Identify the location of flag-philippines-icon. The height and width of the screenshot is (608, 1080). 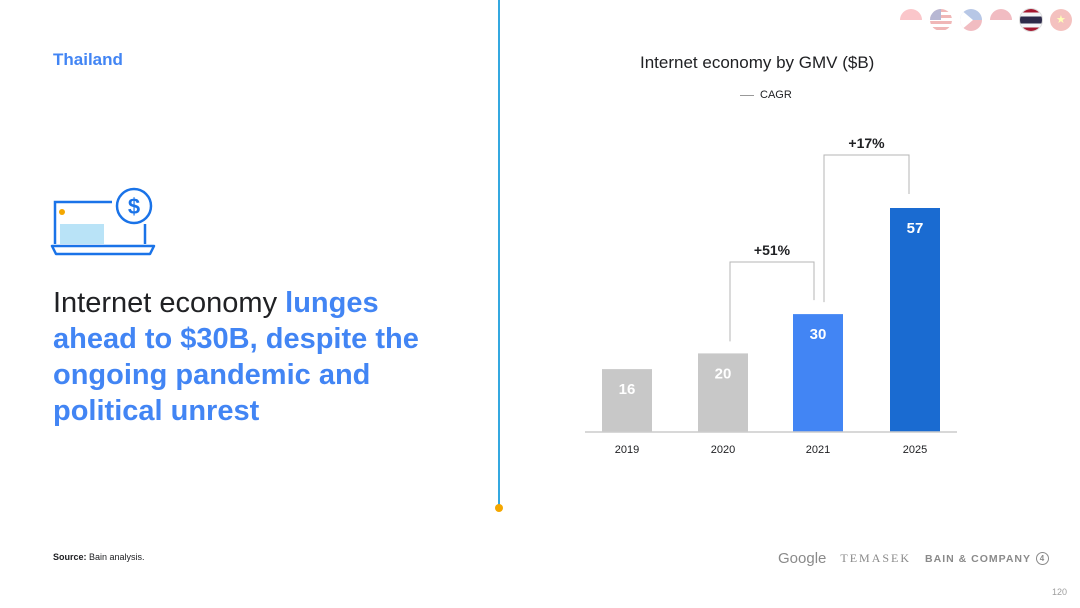
(971, 20).